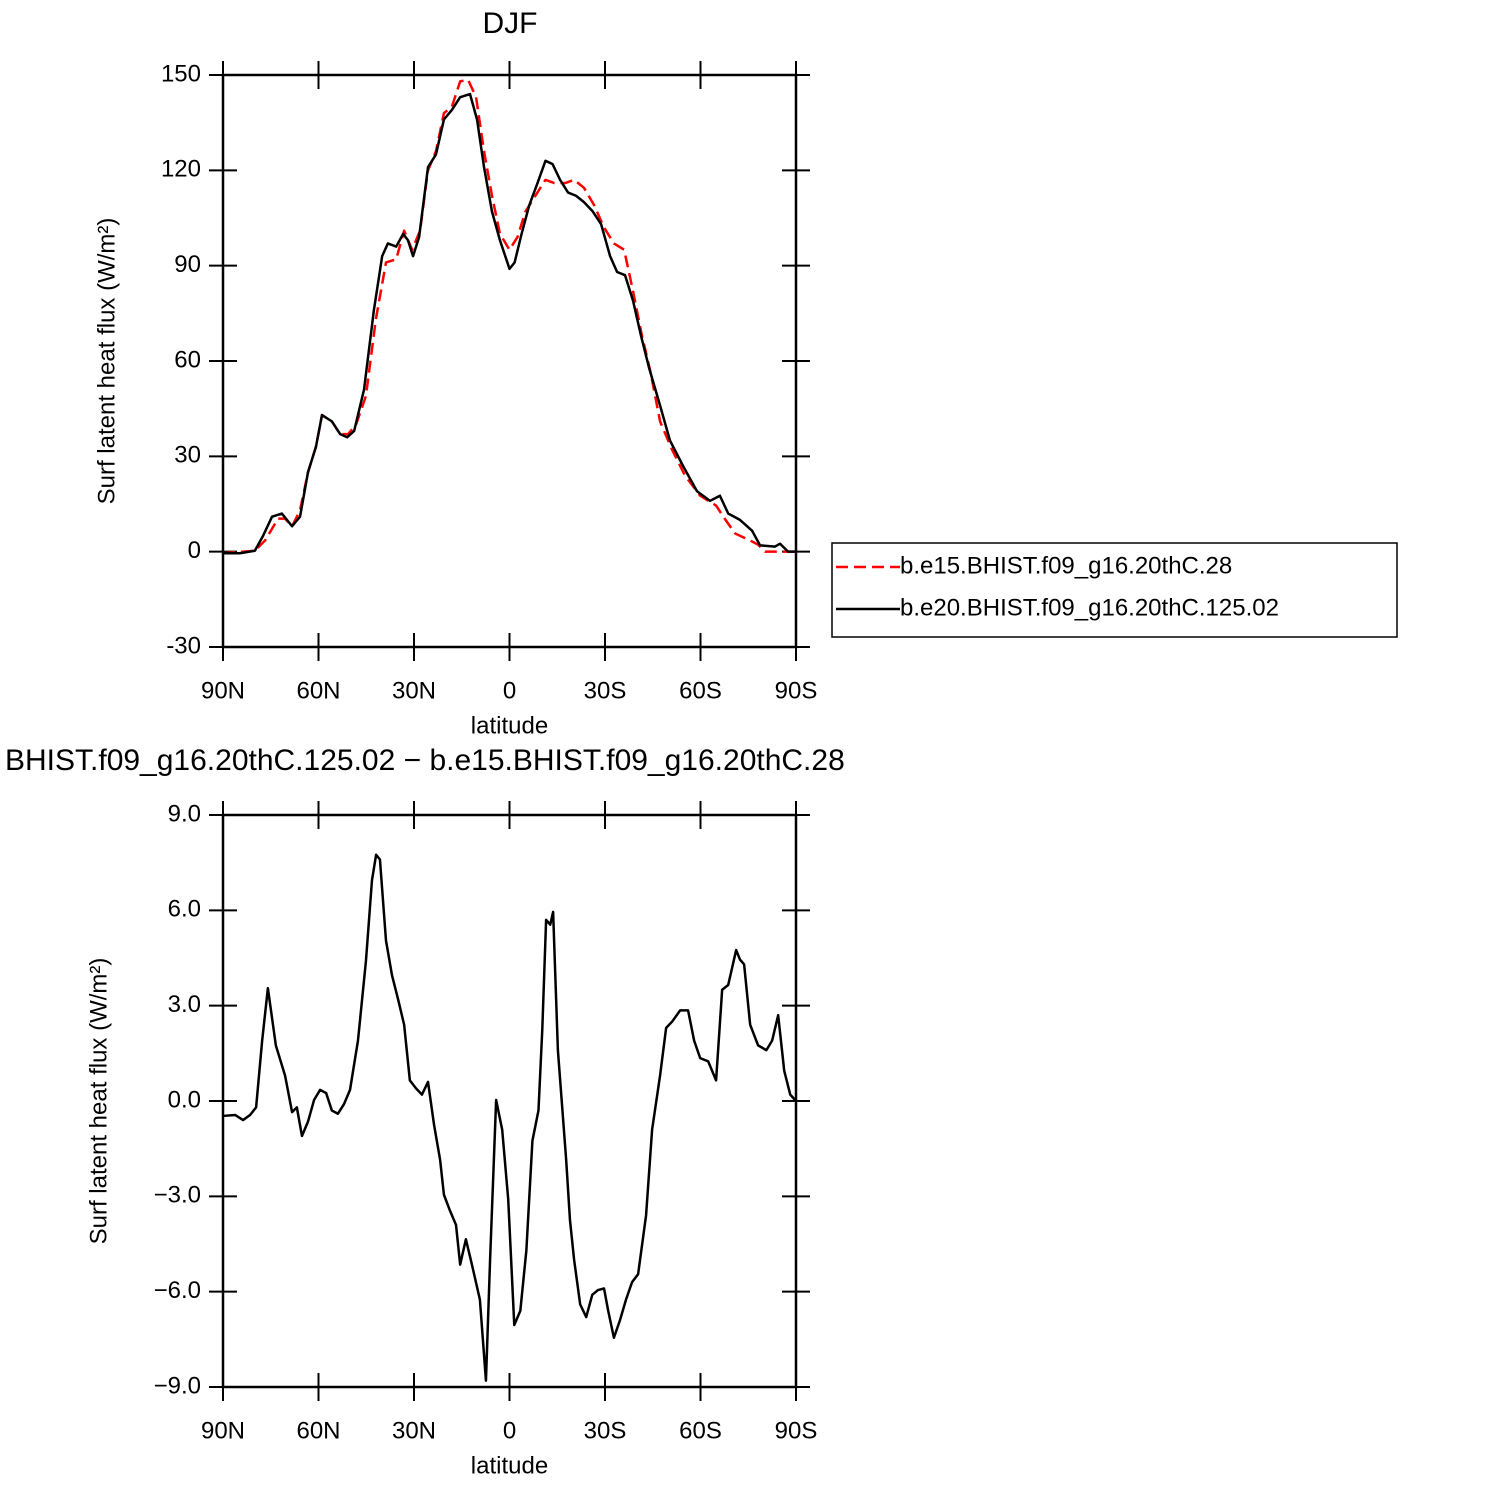 This screenshot has height=1491, width=1491. Describe the element at coordinates (194, 550) in the screenshot. I see `y-tick-label: 0` at that location.